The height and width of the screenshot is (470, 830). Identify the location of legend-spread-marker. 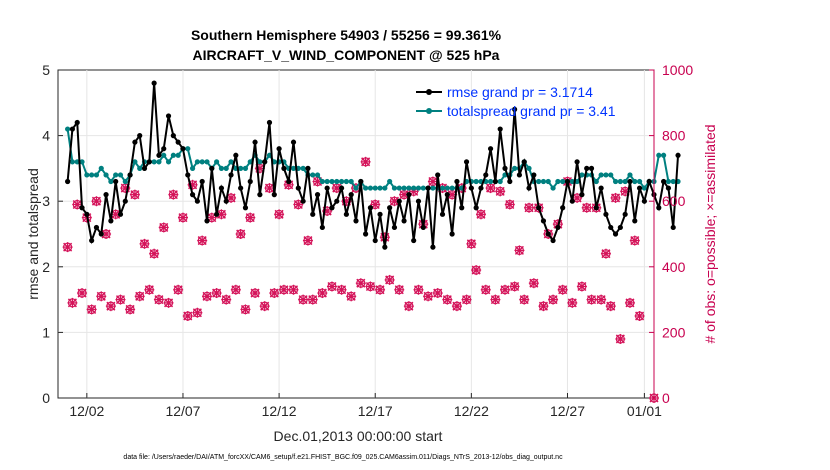
(429, 111).